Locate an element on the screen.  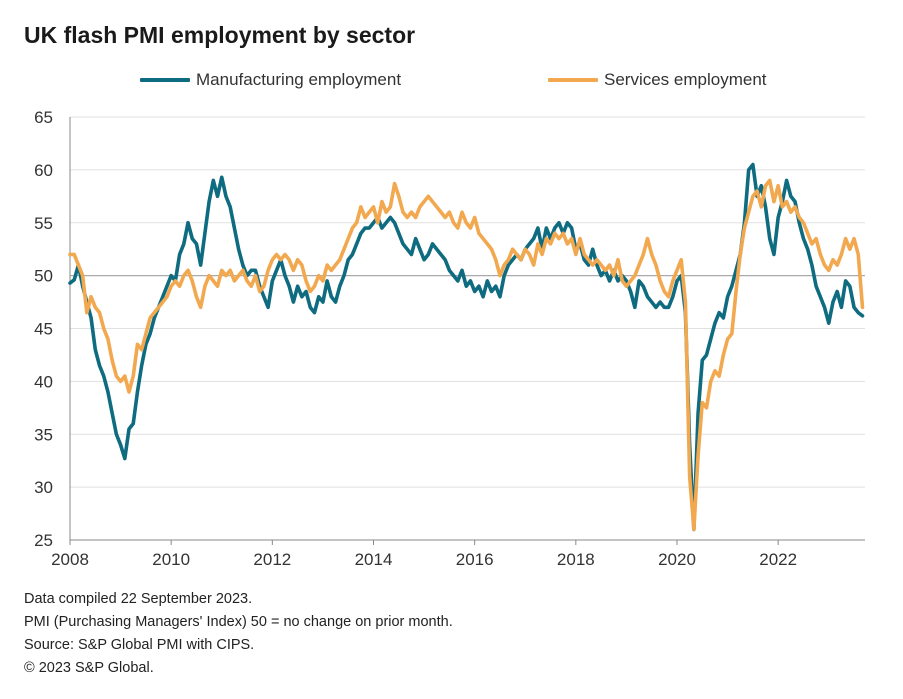
y-tick-label-65: 65 is located at coordinates (43, 117).